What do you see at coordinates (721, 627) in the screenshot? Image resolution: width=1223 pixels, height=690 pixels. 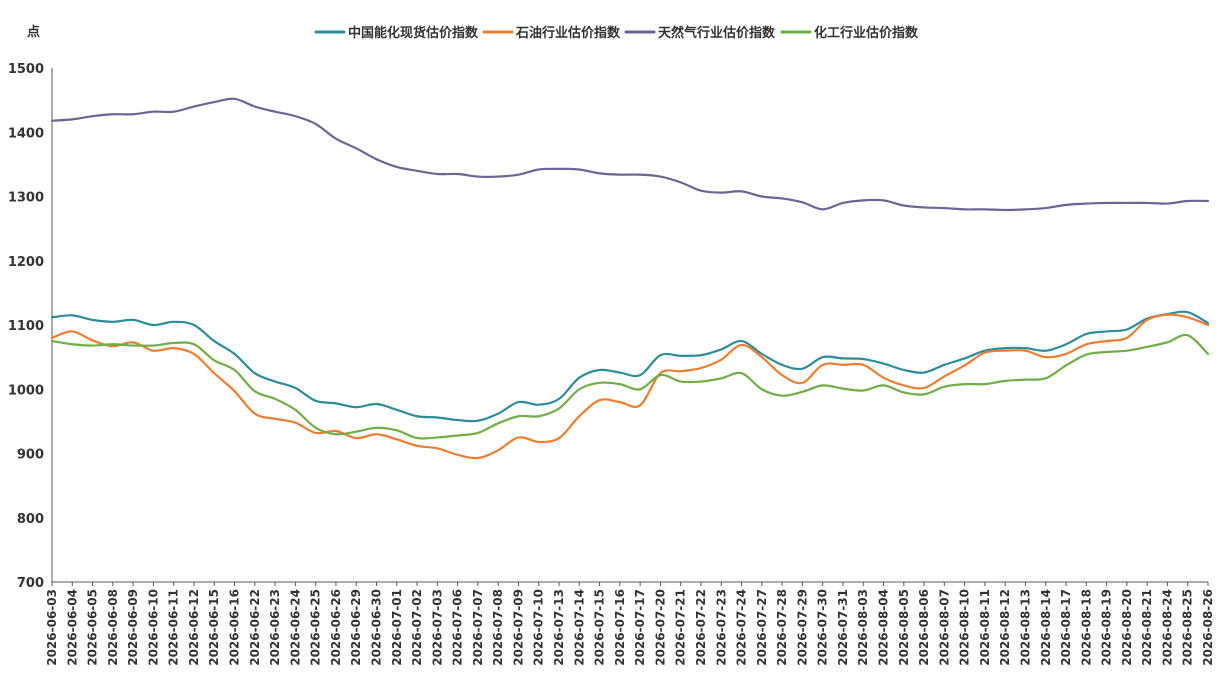 I see `x-tick-label: 2026-07-23` at bounding box center [721, 627].